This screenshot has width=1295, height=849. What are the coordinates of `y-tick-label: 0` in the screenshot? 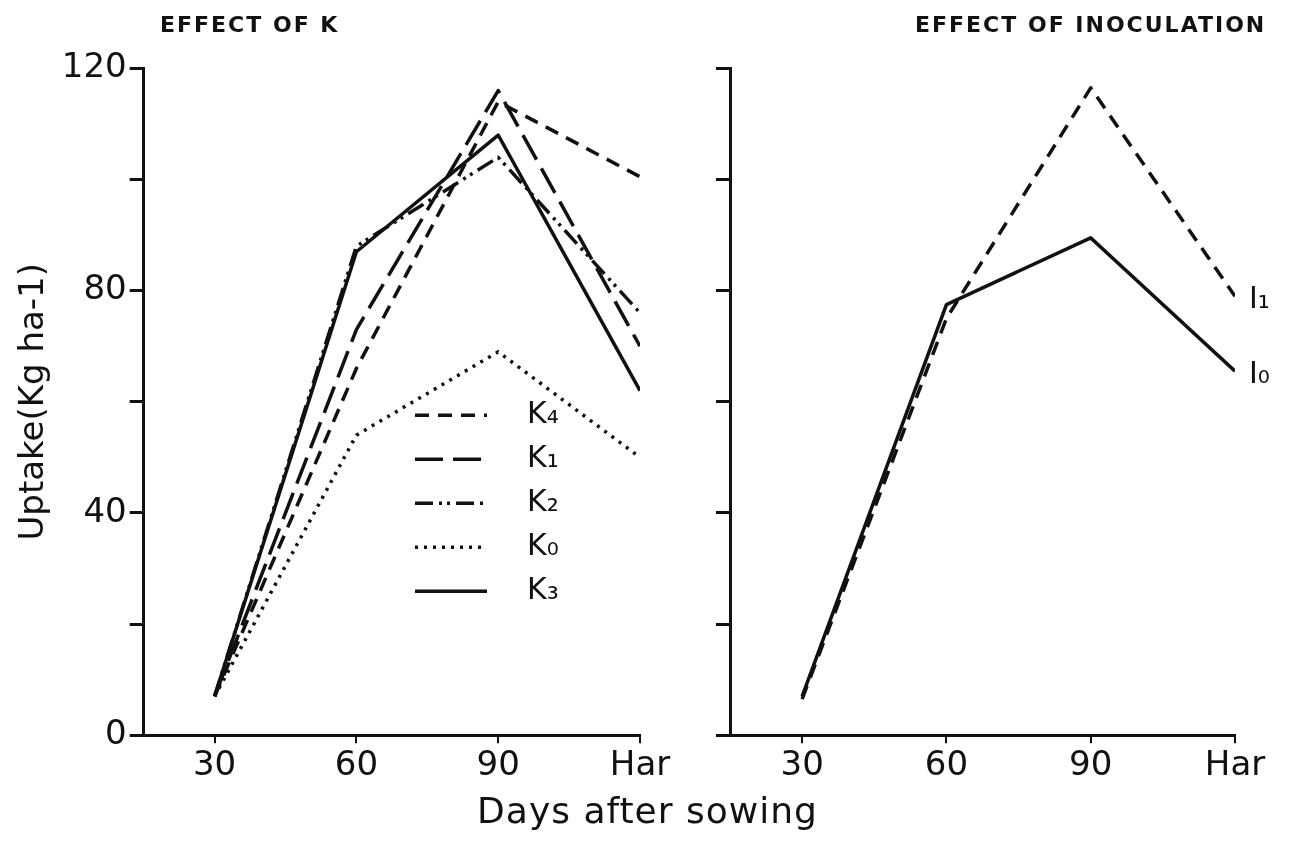 It's located at (116, 732).